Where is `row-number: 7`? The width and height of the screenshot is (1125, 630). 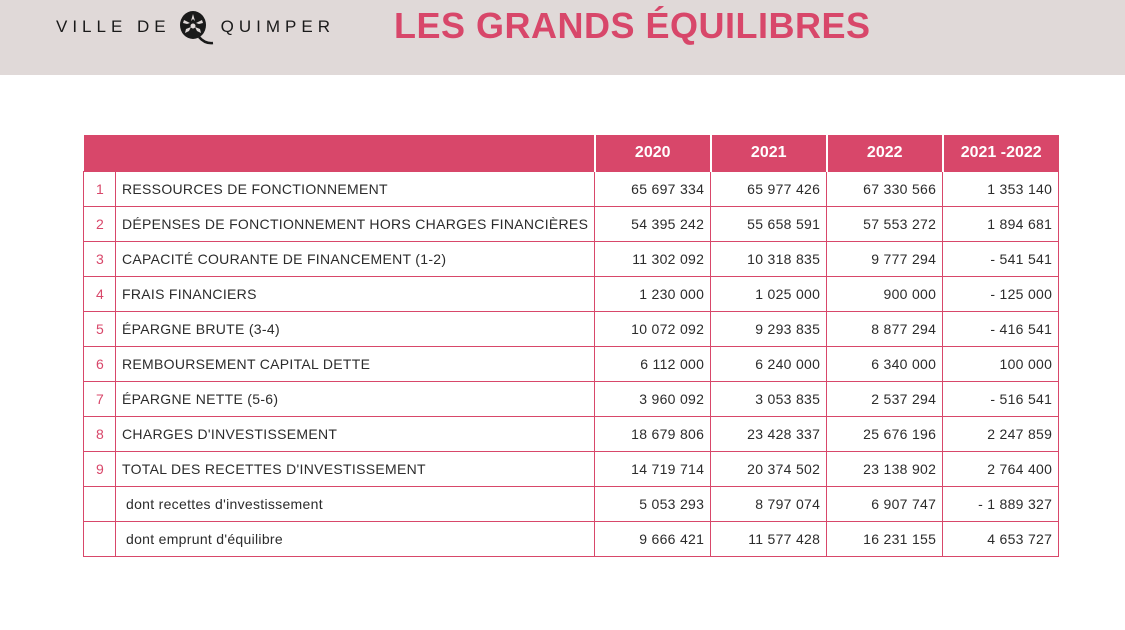
row-number: 7 is located at coordinates (99, 399).